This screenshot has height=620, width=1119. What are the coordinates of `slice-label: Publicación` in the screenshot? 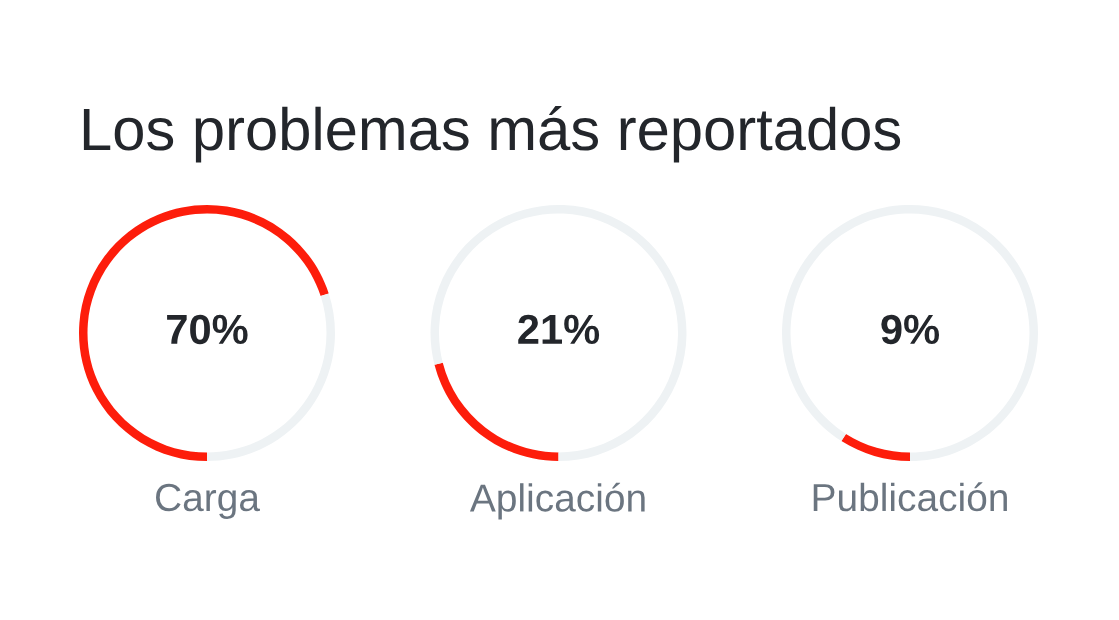 It's located at (910, 497).